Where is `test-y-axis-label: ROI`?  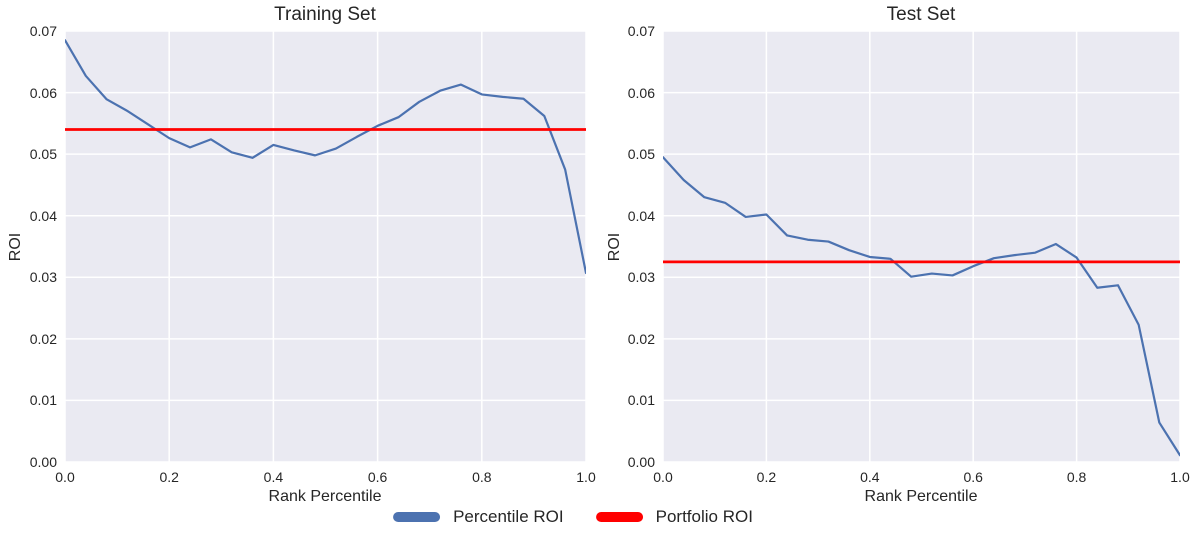 test-y-axis-label: ROI is located at coordinates (614, 247).